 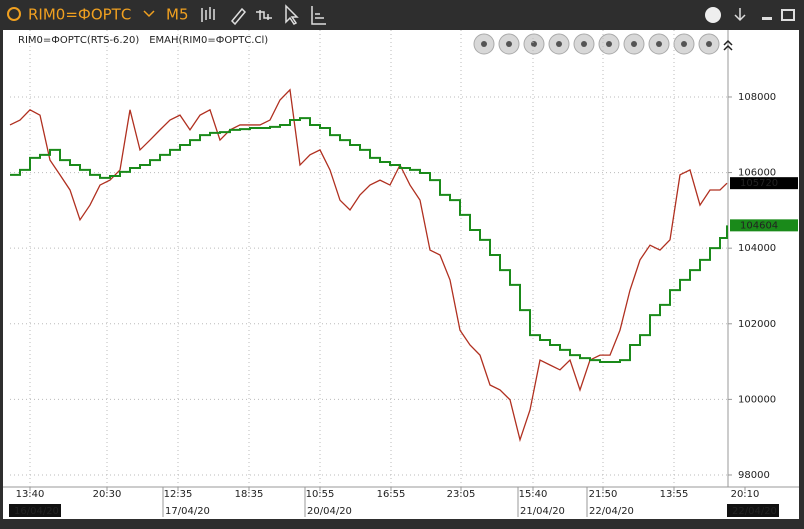 I want to click on x-tick-label: 10:55, so click(x=320, y=494).